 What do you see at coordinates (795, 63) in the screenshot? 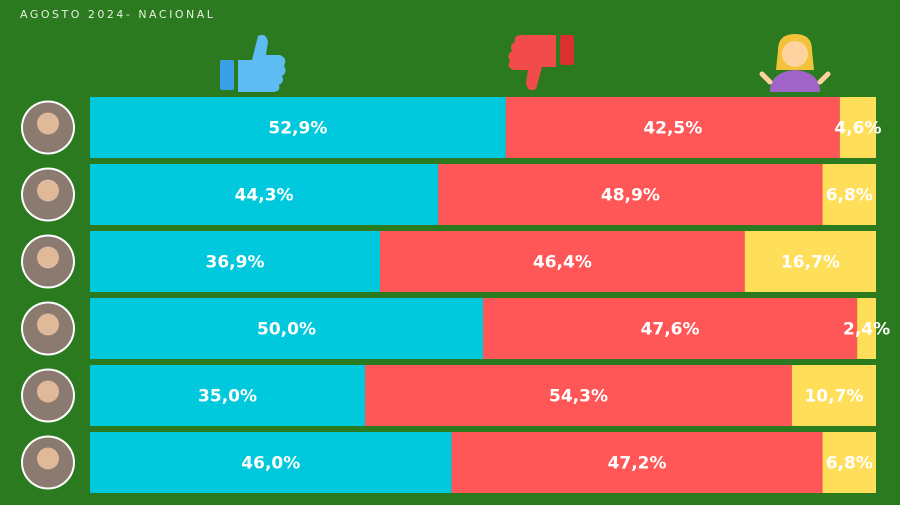
I see `icon-shrug` at bounding box center [795, 63].